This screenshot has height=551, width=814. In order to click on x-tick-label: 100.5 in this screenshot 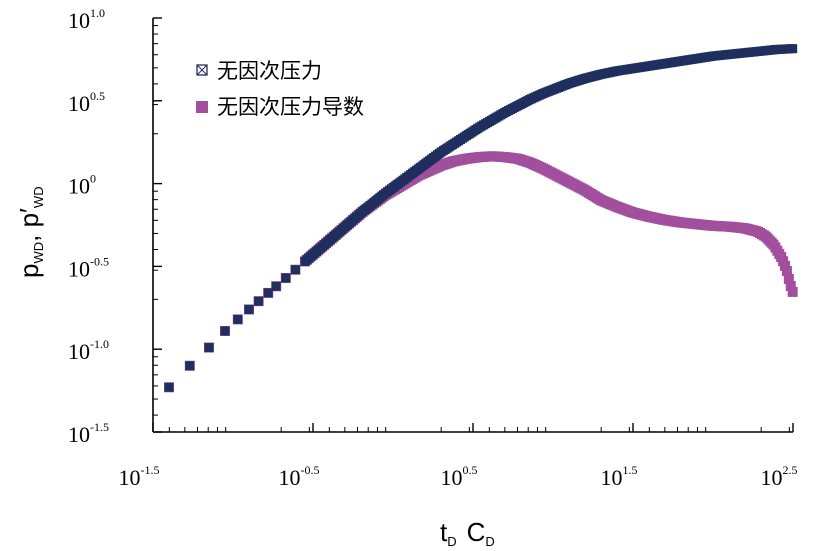, I will do `click(459, 476)`.